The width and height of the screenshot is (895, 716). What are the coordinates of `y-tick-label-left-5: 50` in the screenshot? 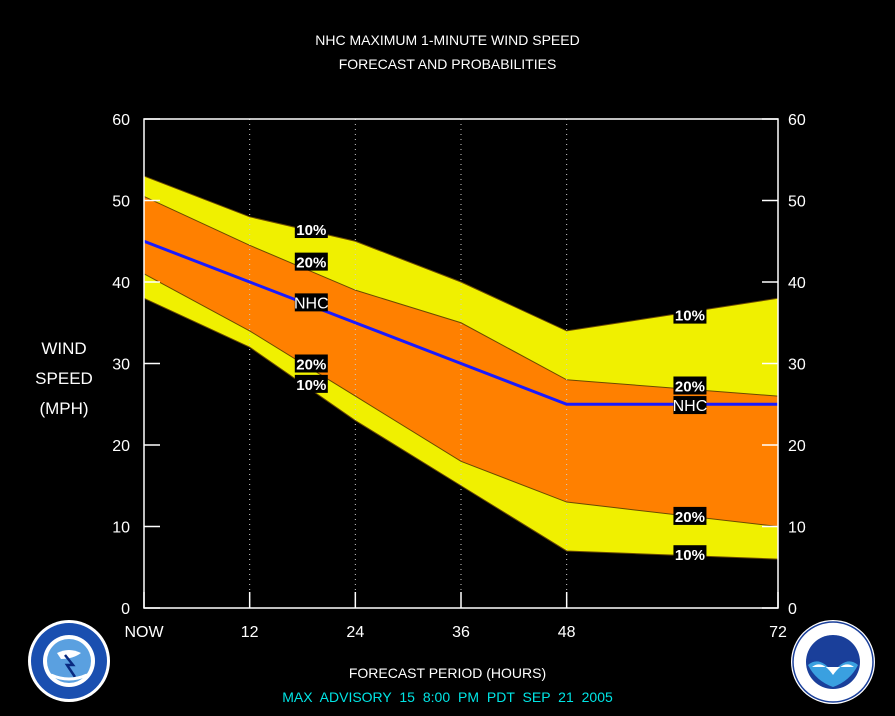 It's located at (121, 202).